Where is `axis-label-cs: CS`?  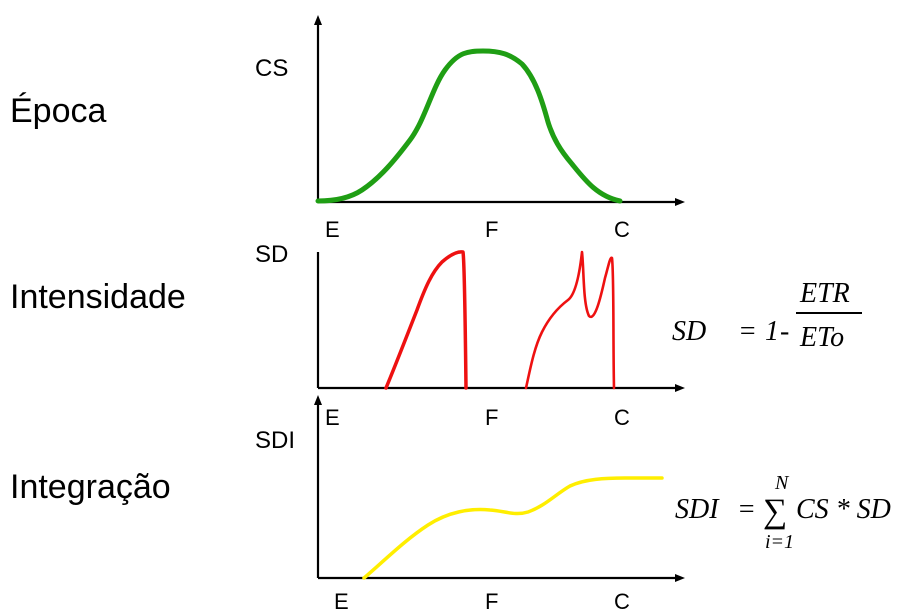 axis-label-cs: CS is located at coordinates (271, 68).